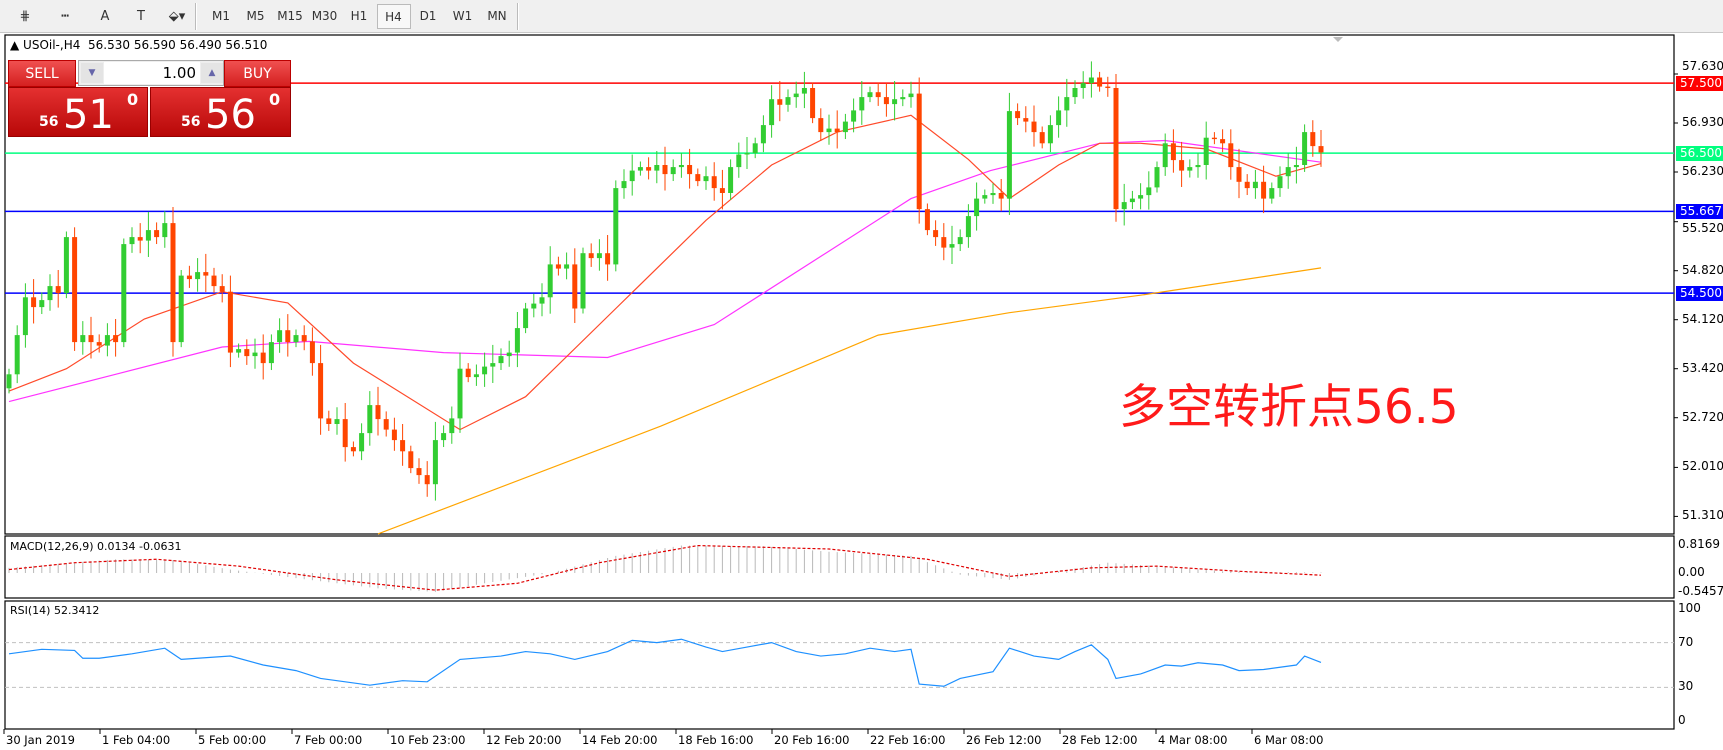 The width and height of the screenshot is (1723, 750). Describe the element at coordinates (178, 45) in the screenshot. I see `ohlc-readout: 56.530 56.590 56.490 56.510` at that location.